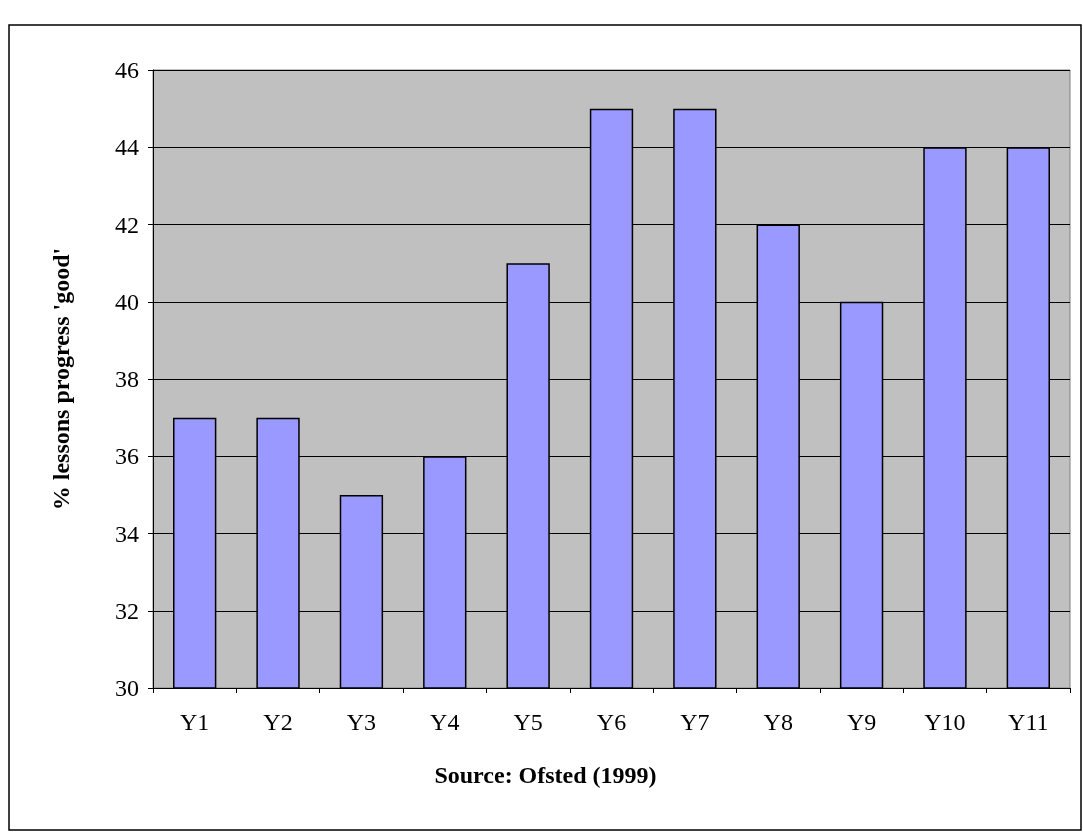 This screenshot has width=1083, height=832. What do you see at coordinates (545, 775) in the screenshot?
I see `source-note: Source: Ofsted (1999)` at bounding box center [545, 775].